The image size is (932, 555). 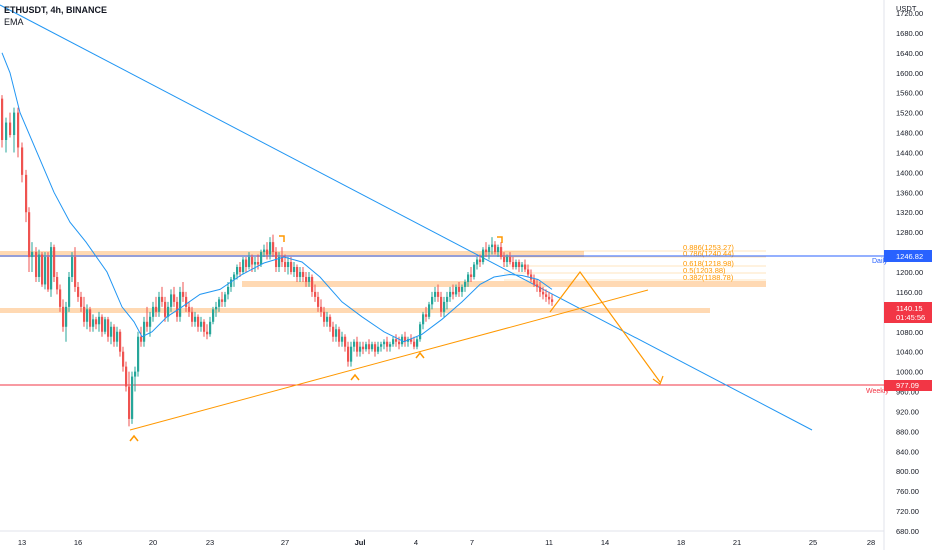 I want to click on price-tick-label: 1440.00, so click(x=909, y=152).